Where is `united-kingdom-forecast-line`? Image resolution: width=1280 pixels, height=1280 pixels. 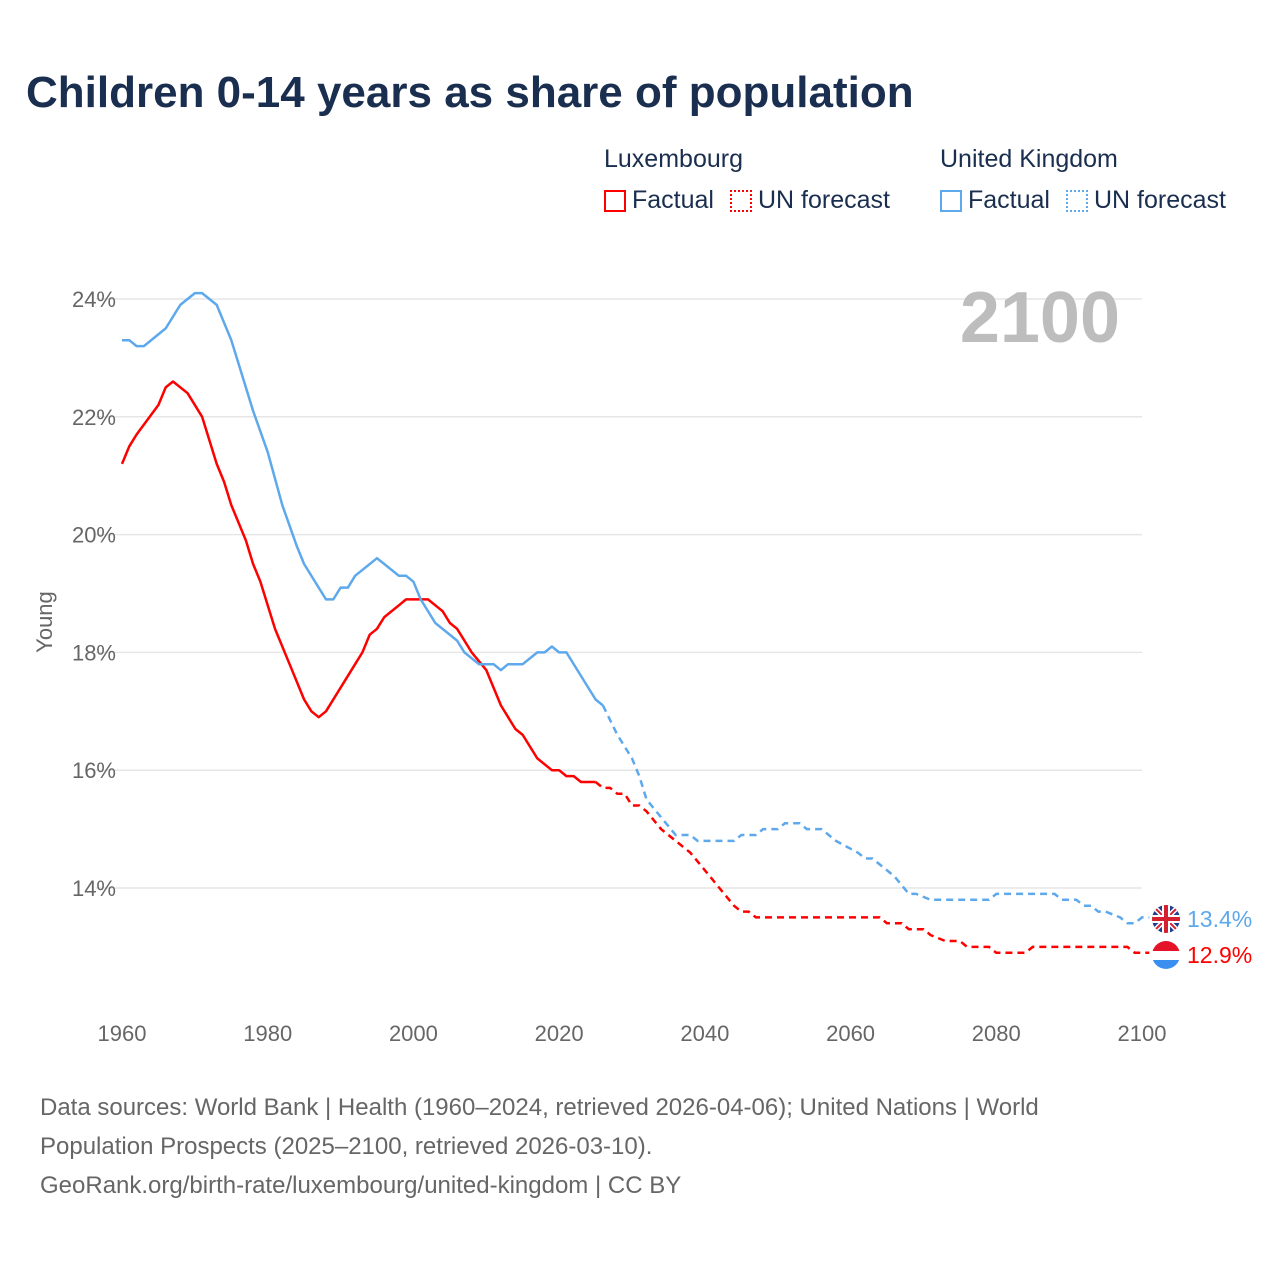
united-kingdom-forecast-line is located at coordinates (875, 814).